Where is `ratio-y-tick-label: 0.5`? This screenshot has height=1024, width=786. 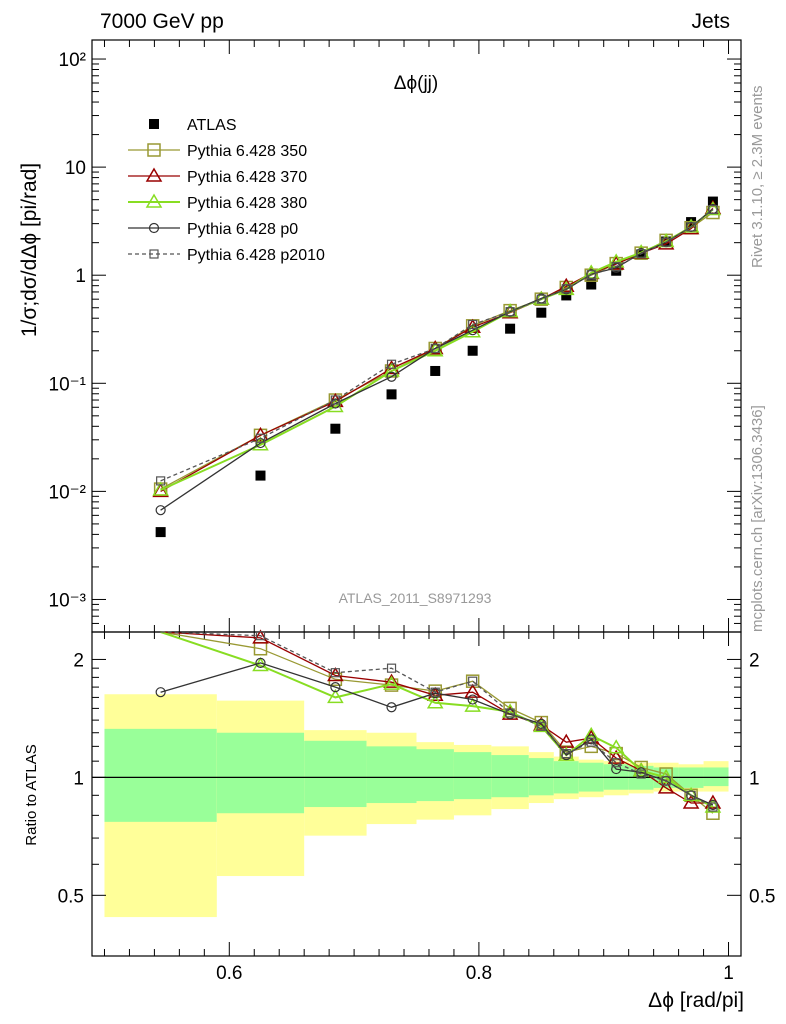 ratio-y-tick-label: 0.5 is located at coordinates (71, 896).